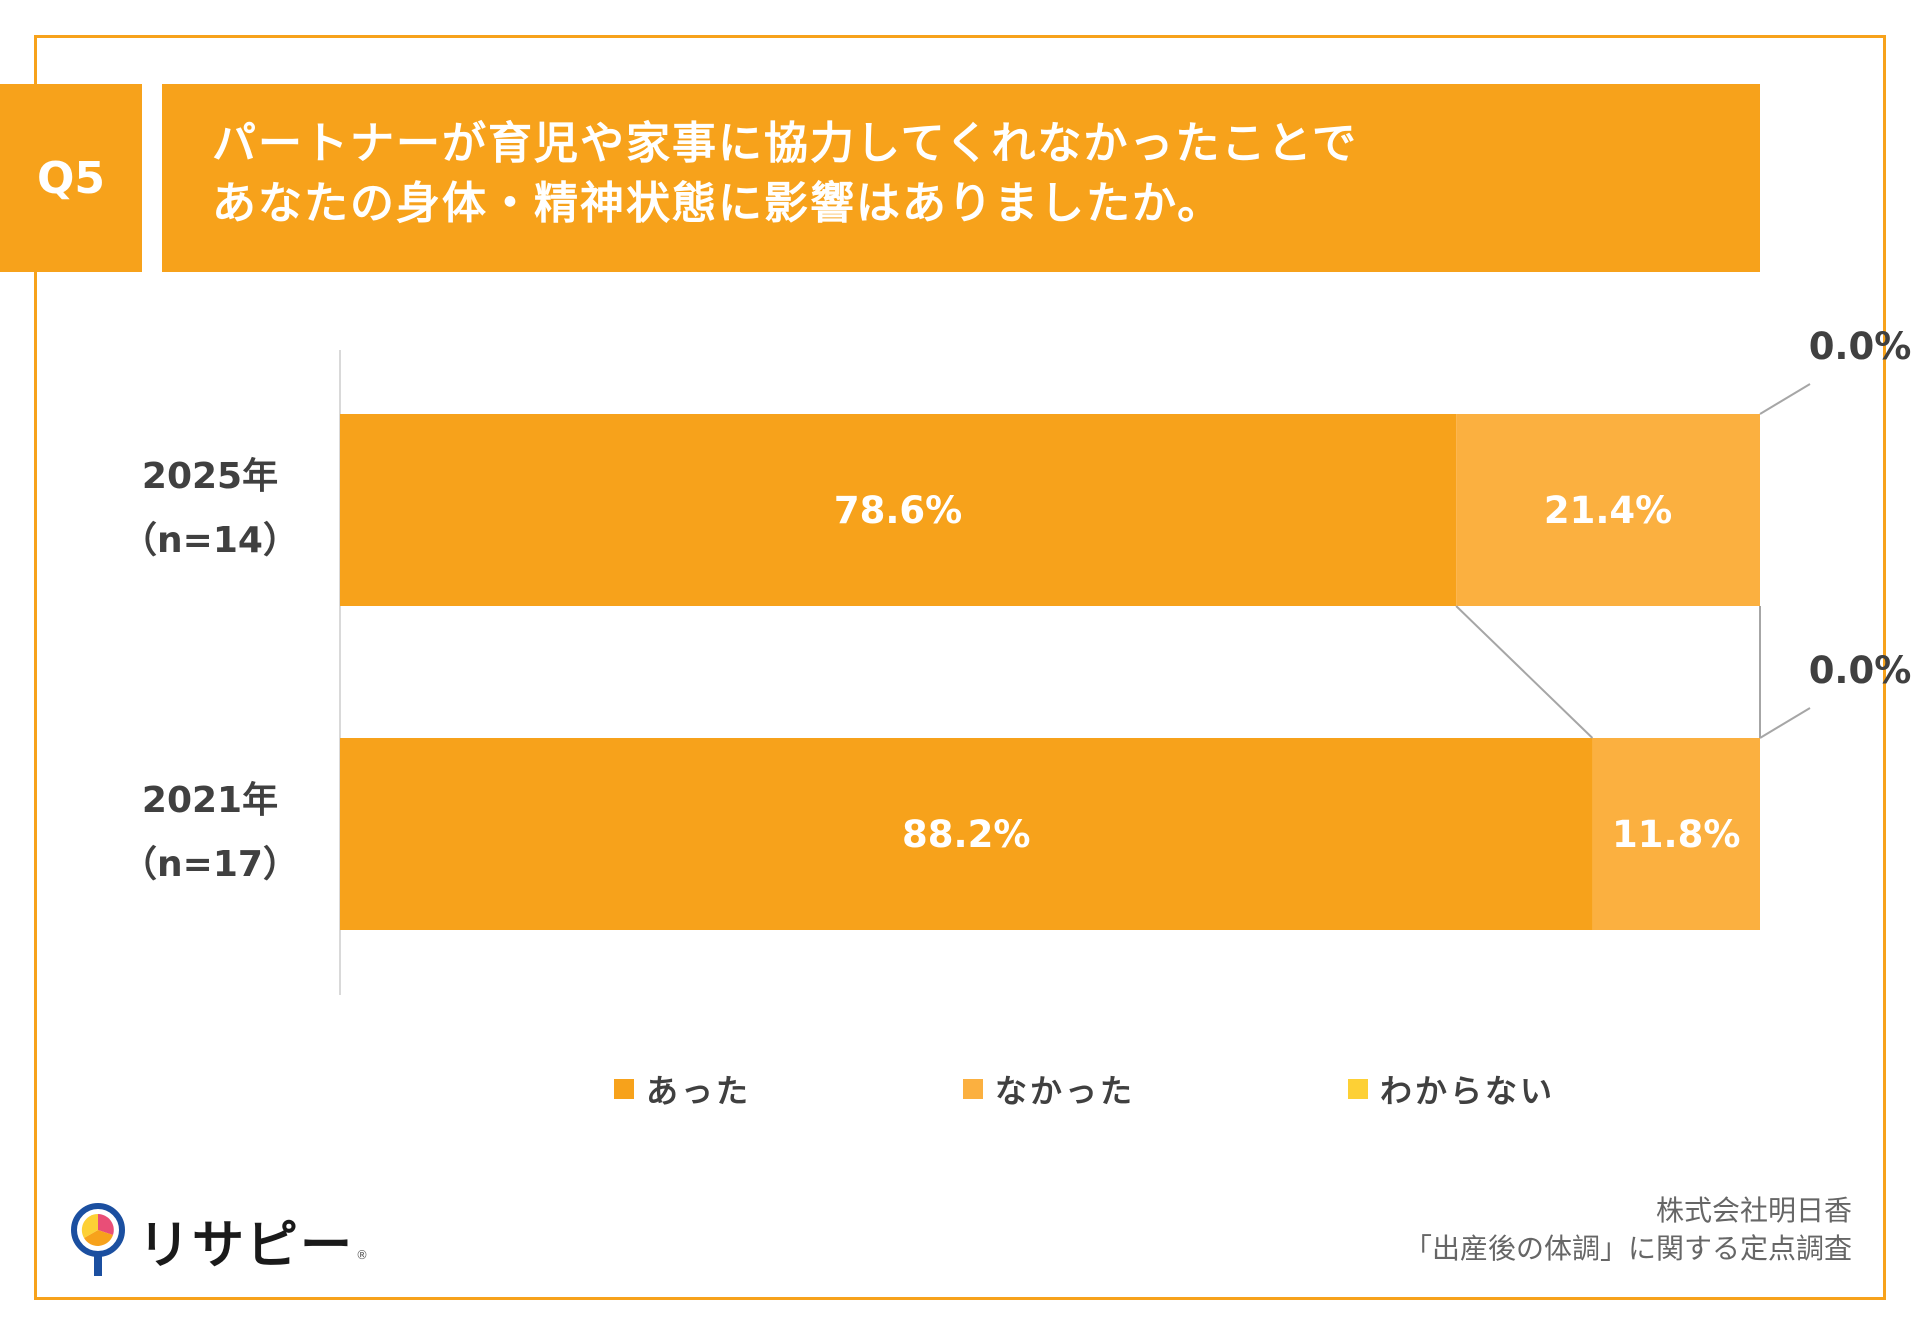  I want to click on legend-item-atta: あった, so click(682, 1089).